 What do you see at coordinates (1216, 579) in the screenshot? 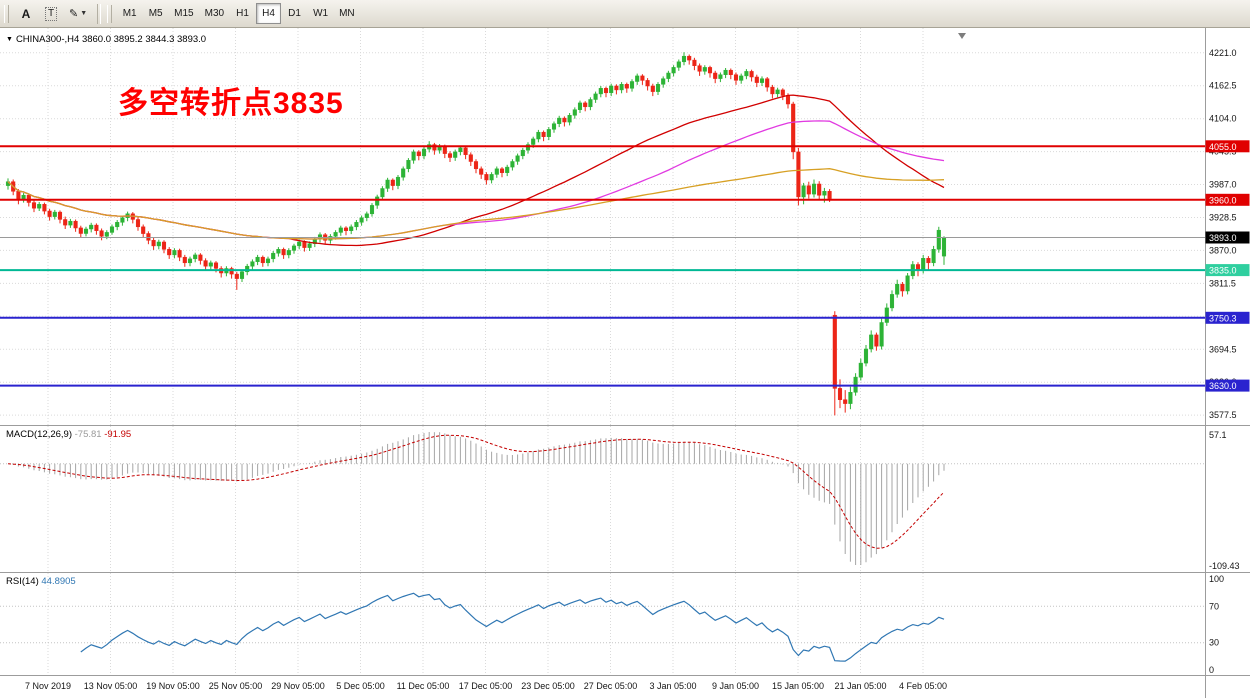
I see `svg-text: 100` at bounding box center [1216, 579].